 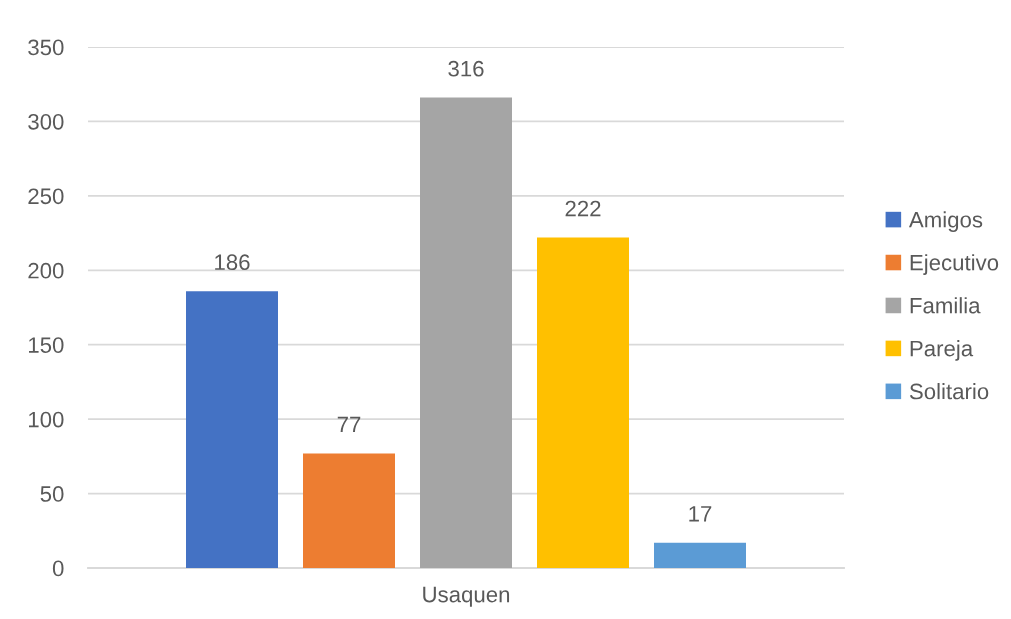 What do you see at coordinates (949, 391) in the screenshot?
I see `legend-label: Solitario` at bounding box center [949, 391].